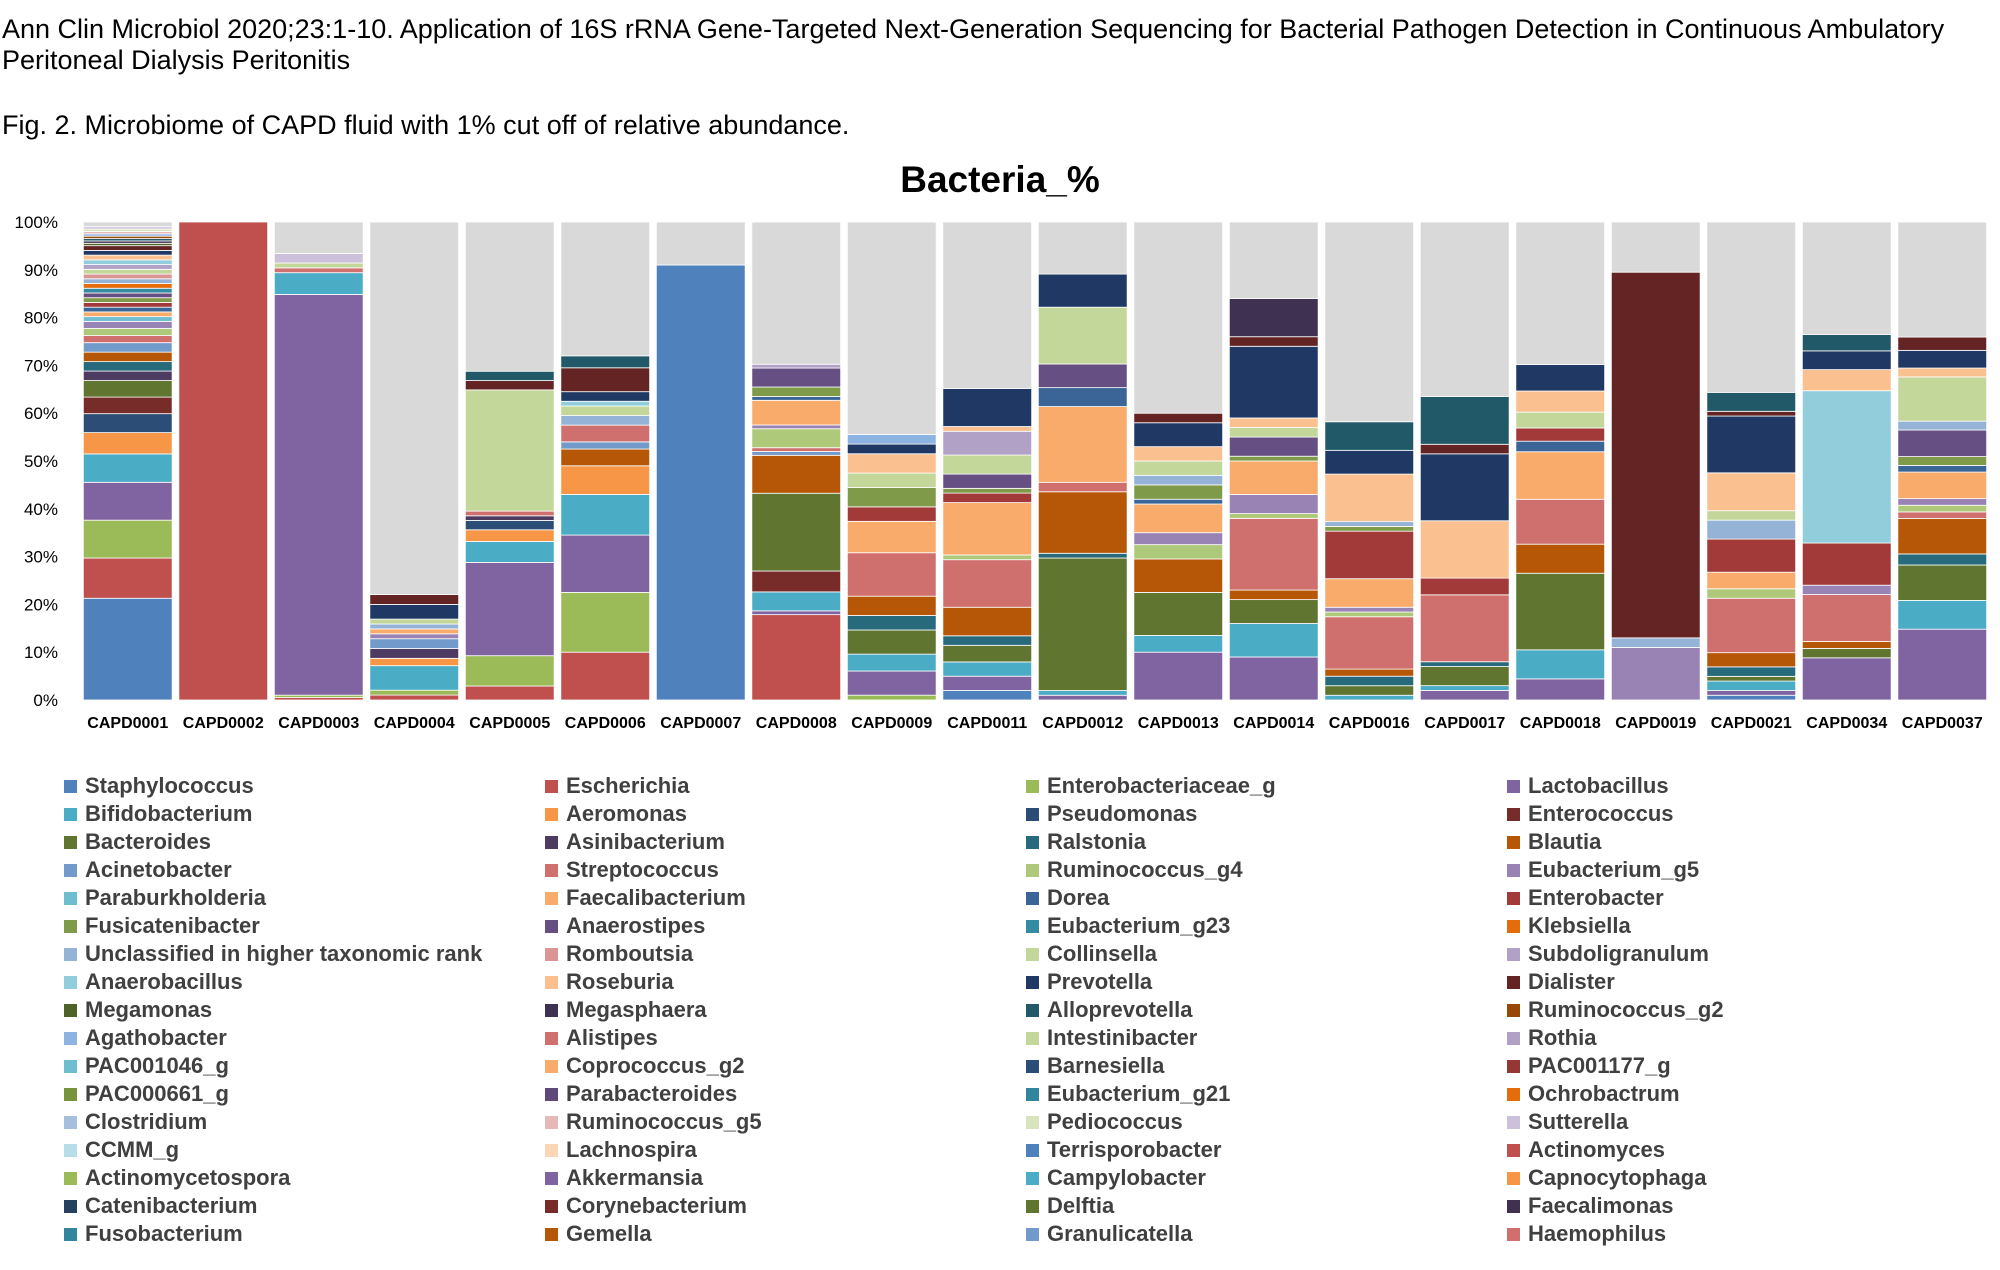 This screenshot has height=1270, width=2000. I want to click on legend-item: Anaerostipes, so click(653, 926).